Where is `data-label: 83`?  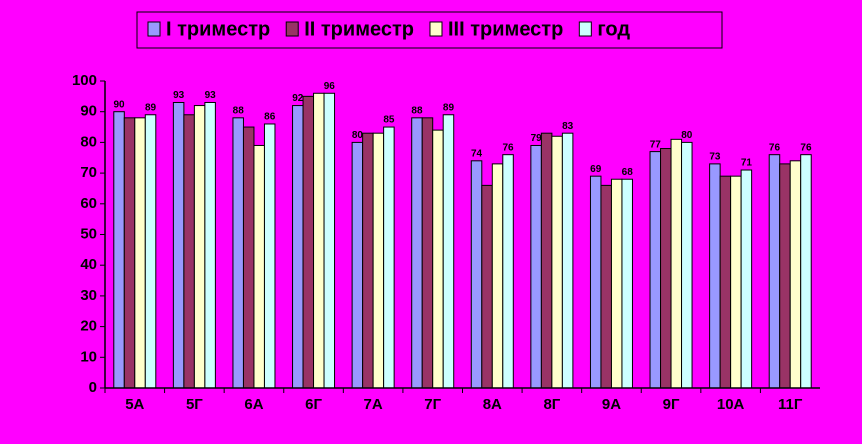
data-label: 83 is located at coordinates (568, 126).